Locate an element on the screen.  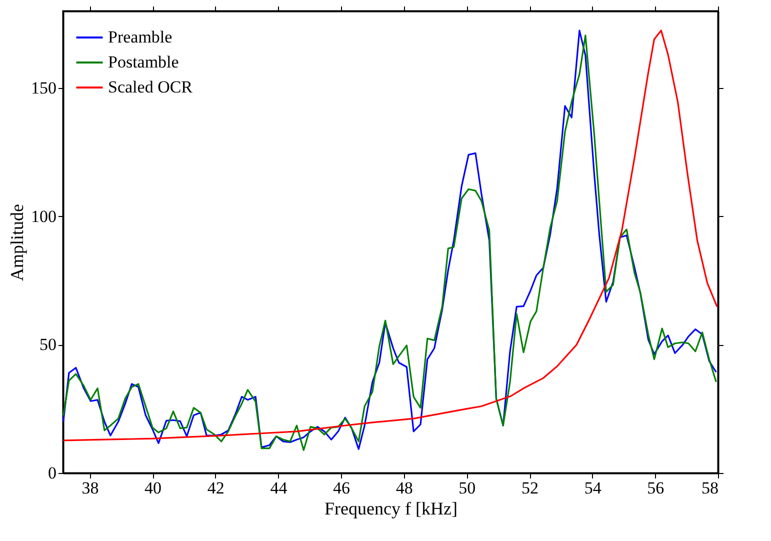
y-axis-title: Amplitude is located at coordinates (17, 242).